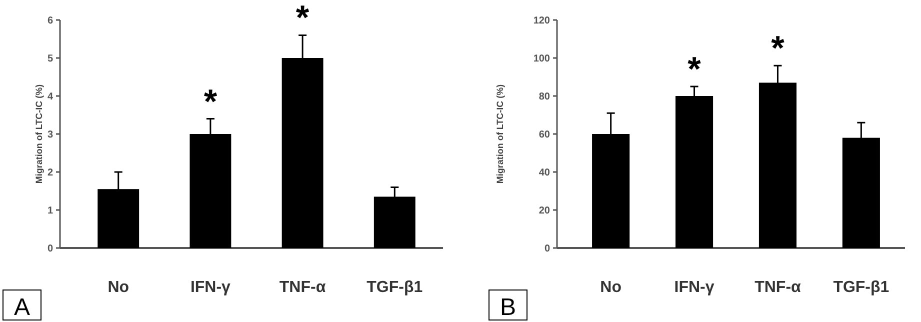  I want to click on y-tick-label: 2, so click(50, 173).